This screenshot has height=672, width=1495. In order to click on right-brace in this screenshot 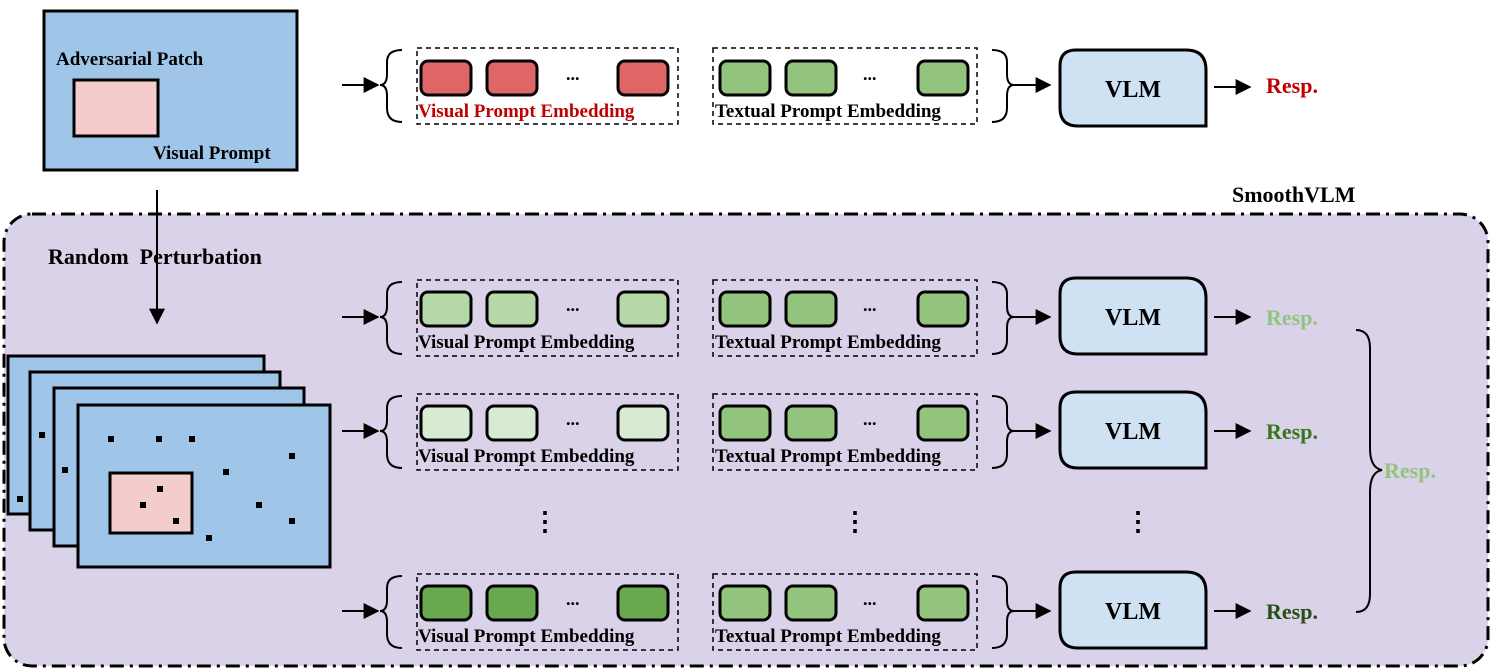, I will do `click(1003, 86)`.